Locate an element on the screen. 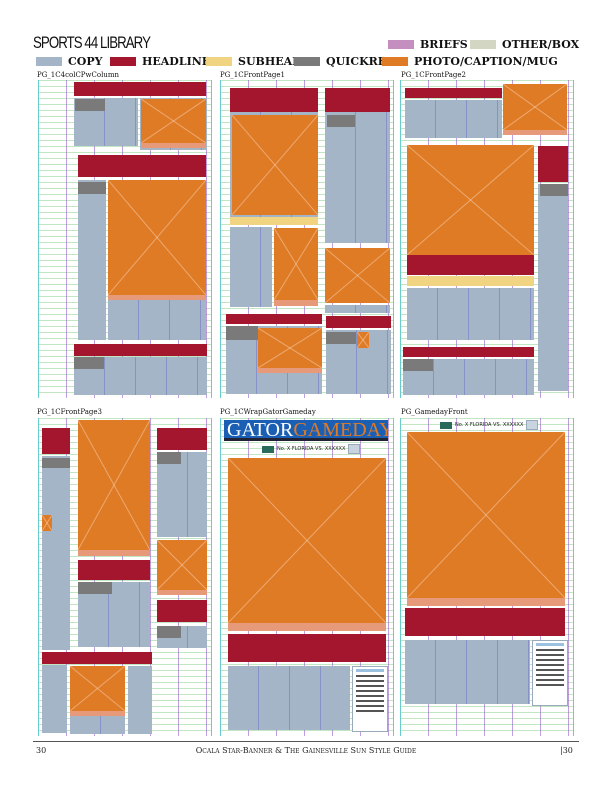  briefs-swatch is located at coordinates (401, 44).